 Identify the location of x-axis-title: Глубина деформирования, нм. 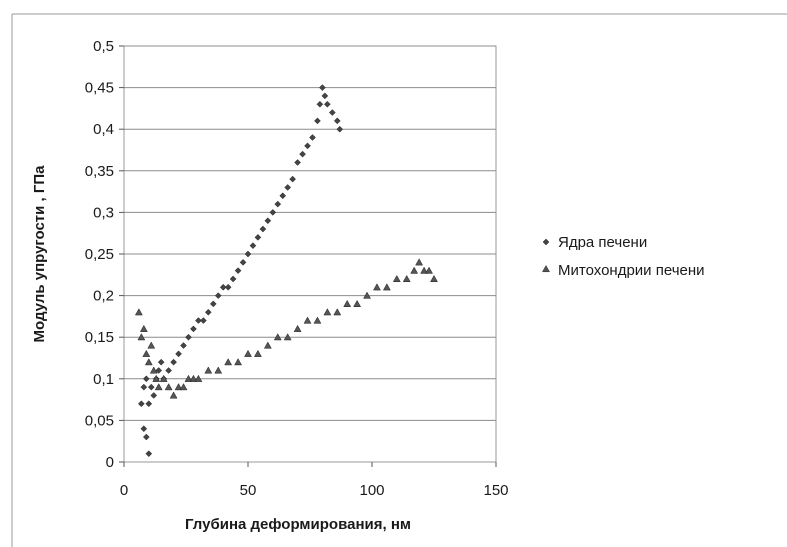
(298, 524).